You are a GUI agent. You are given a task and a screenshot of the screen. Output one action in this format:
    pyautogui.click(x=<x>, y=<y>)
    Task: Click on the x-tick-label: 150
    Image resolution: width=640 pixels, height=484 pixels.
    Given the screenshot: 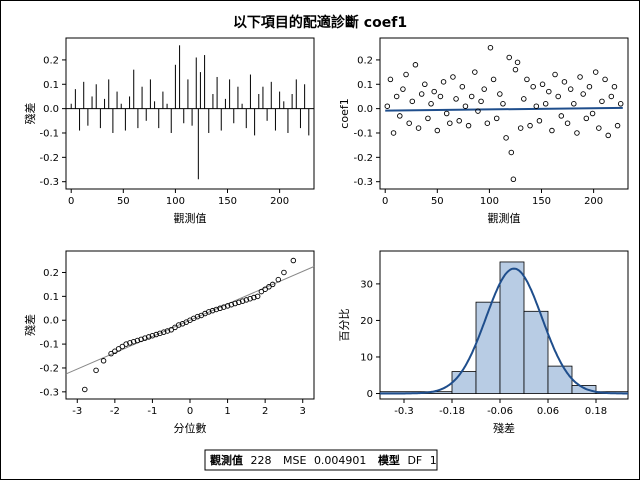 What is the action you would take?
    pyautogui.click(x=227, y=201)
    